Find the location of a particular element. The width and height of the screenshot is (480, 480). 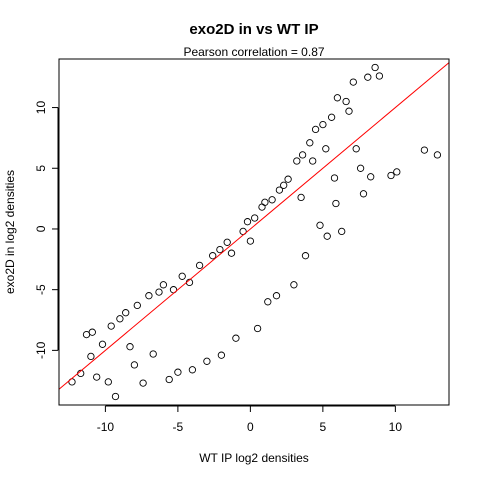

y-tick-label: 0 is located at coordinates (41, 228).